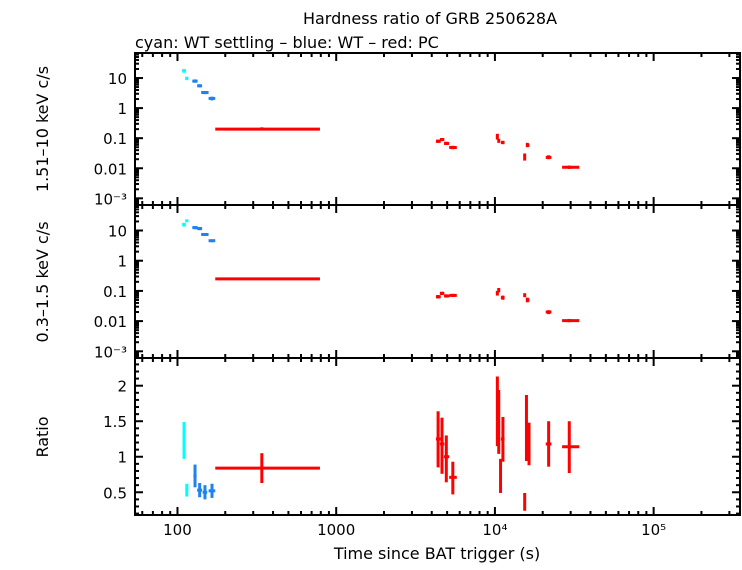 The image size is (742, 570). Describe the element at coordinates (287, 42) in the screenshot. I see `chart-subtitle: cyan: WT settling – blue: WT – red: PC` at that location.